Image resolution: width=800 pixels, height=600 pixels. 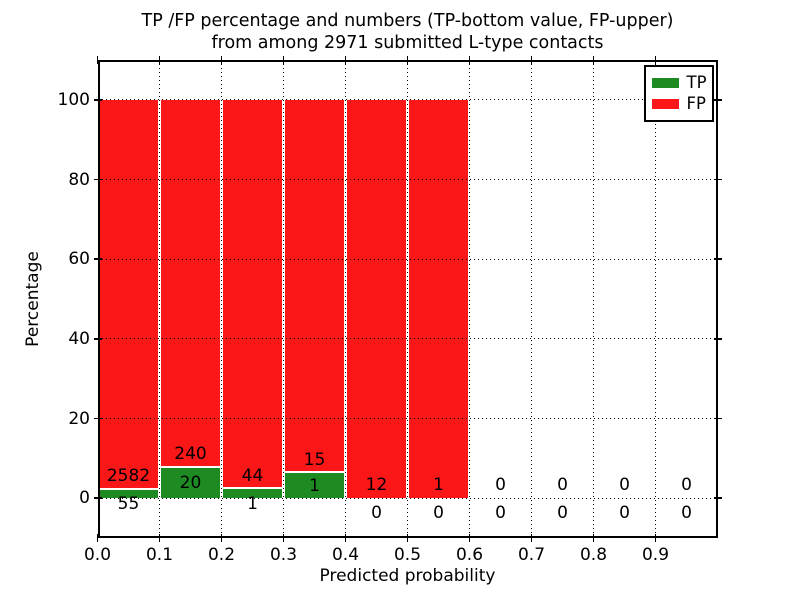 I want to click on legend-row: TP, so click(x=679, y=82).